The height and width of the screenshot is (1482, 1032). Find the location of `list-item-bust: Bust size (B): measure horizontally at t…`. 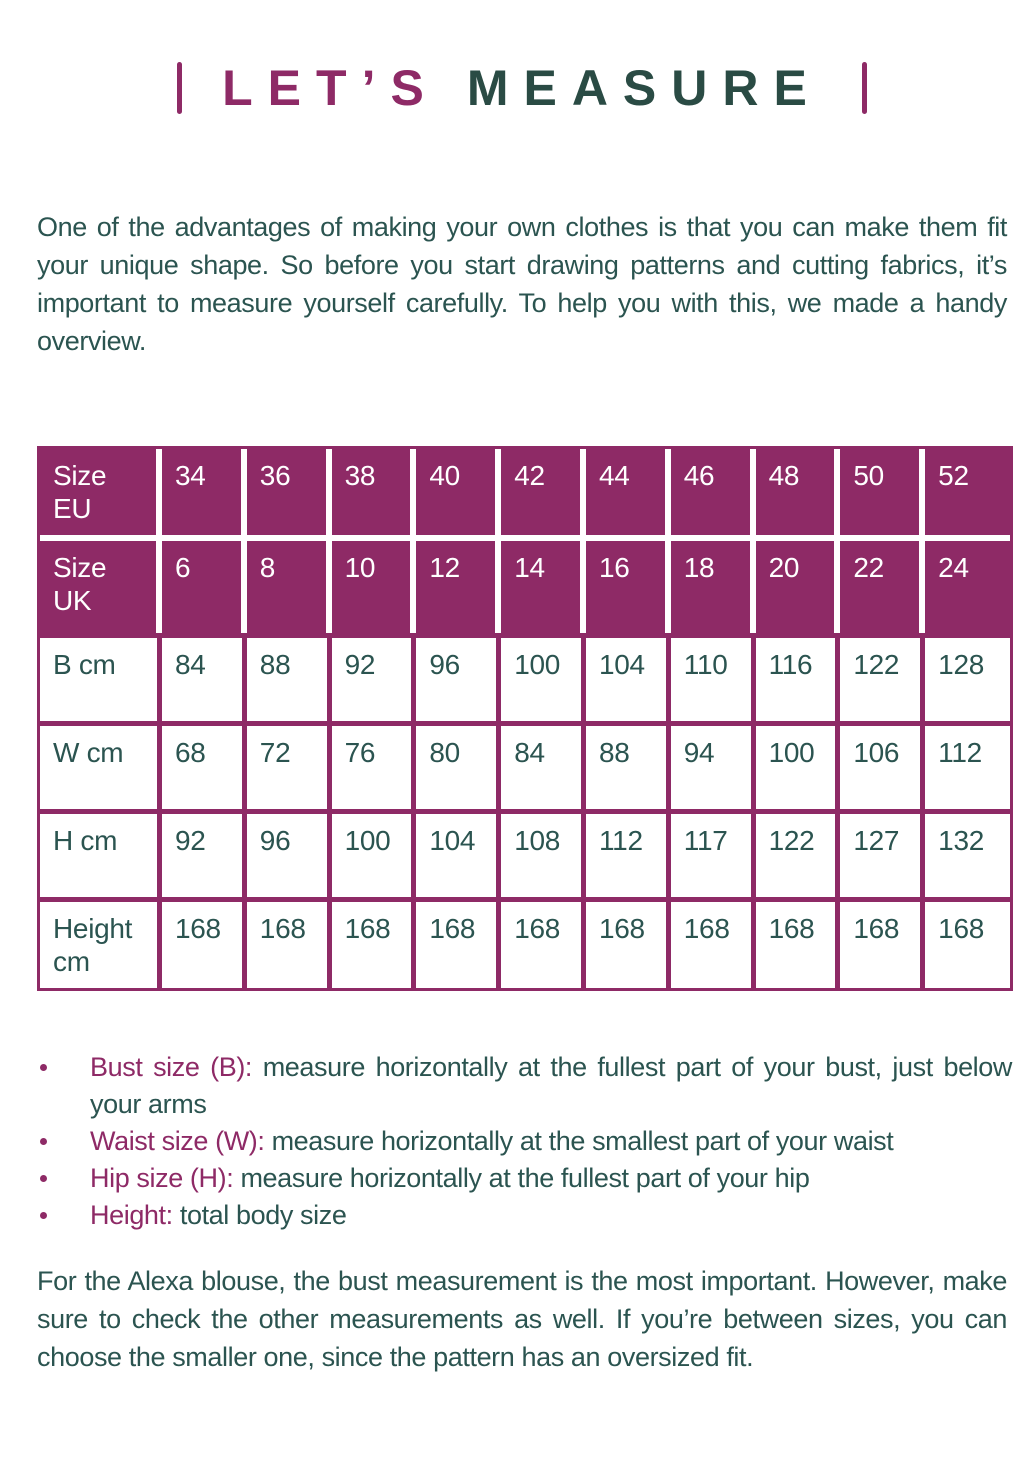

list-item-bust: Bust size (B): measure horizontally at t… is located at coordinates (524, 1086).